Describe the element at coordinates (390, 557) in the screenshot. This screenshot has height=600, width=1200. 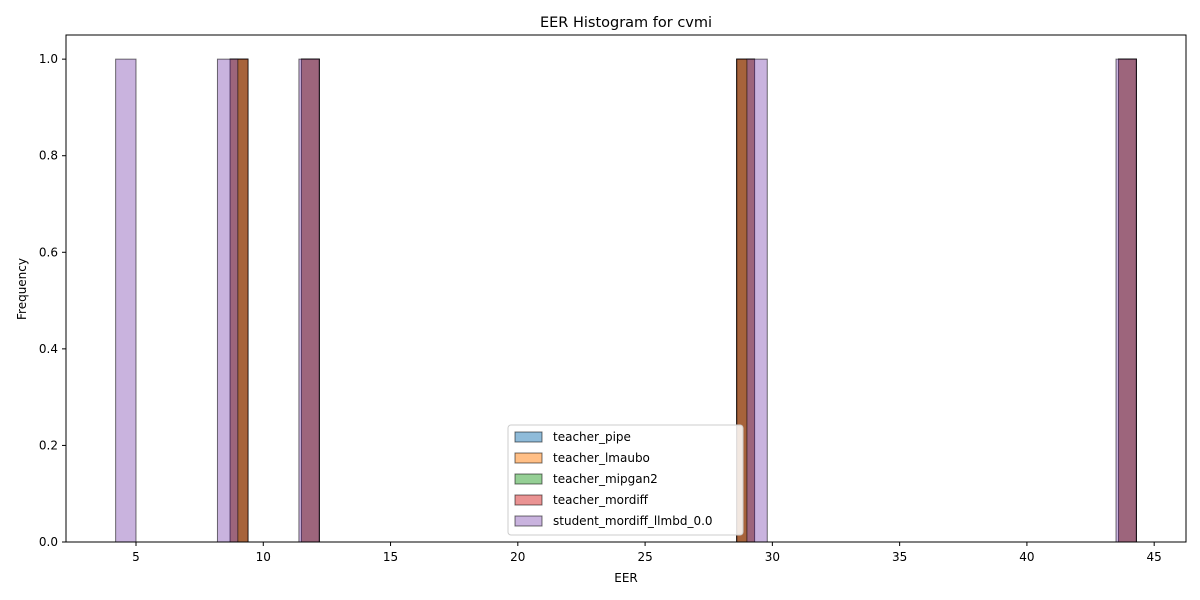
I see `x-tick-label: 15` at that location.